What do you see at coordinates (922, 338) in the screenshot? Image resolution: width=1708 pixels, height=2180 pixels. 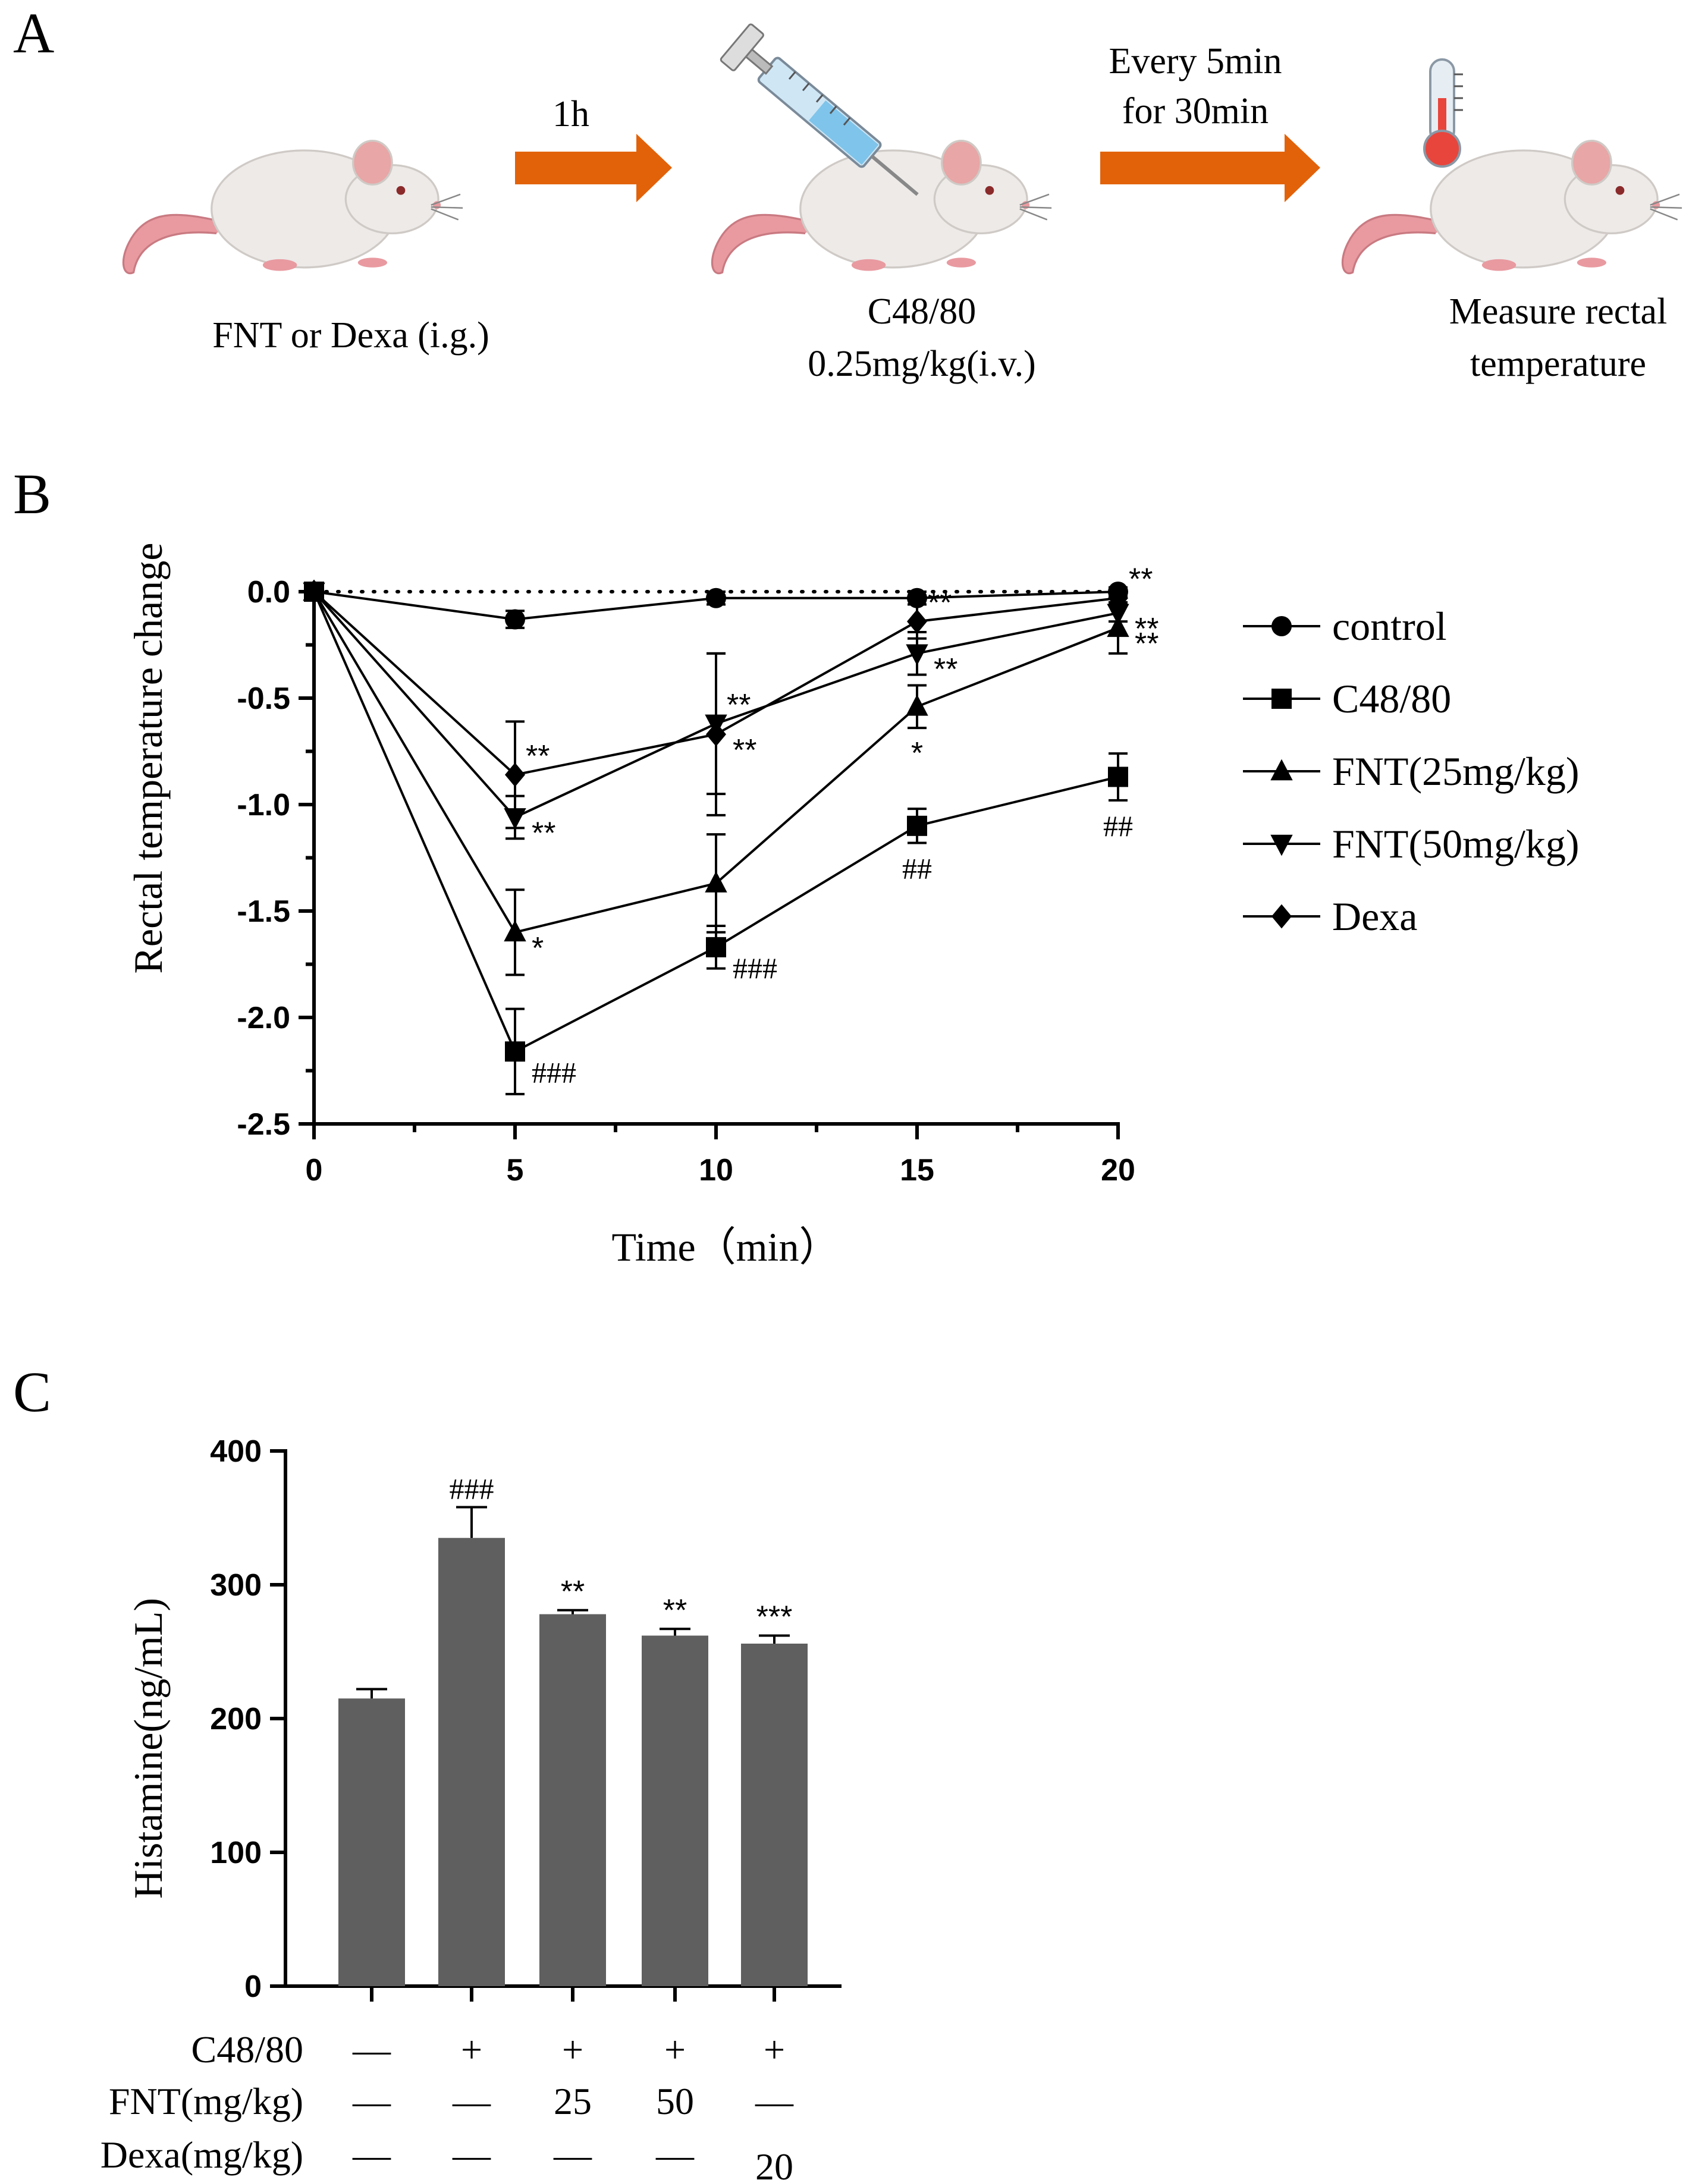 I see `step-2-caption: C48/80 0.25mg/kg(i.v.)` at bounding box center [922, 338].